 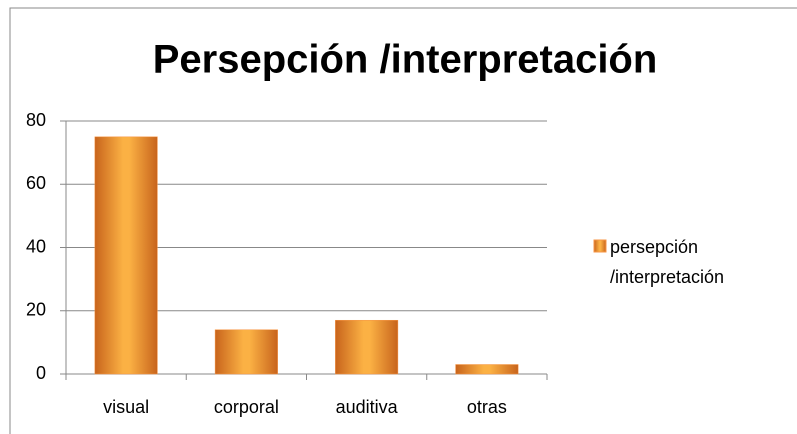 What do you see at coordinates (36, 183) in the screenshot?
I see `y-tick-label: 60` at bounding box center [36, 183].